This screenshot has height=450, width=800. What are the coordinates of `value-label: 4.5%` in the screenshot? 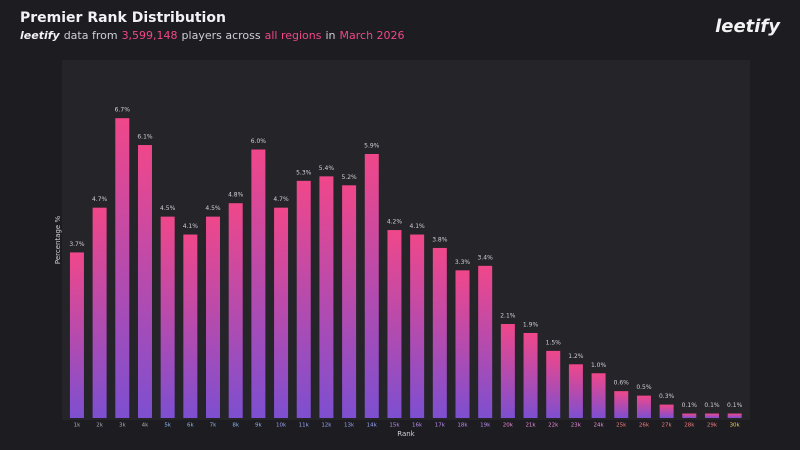 It's located at (168, 208).